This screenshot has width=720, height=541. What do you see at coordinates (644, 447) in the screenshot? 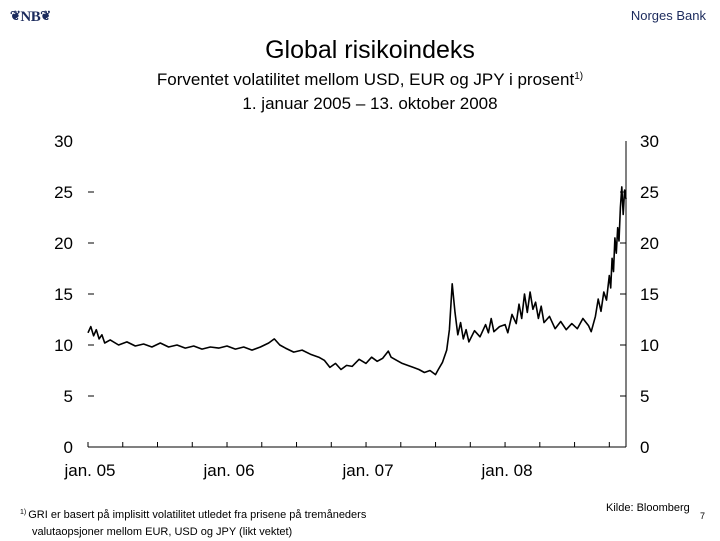
I see `y-tick-label-right: 0` at bounding box center [644, 447].